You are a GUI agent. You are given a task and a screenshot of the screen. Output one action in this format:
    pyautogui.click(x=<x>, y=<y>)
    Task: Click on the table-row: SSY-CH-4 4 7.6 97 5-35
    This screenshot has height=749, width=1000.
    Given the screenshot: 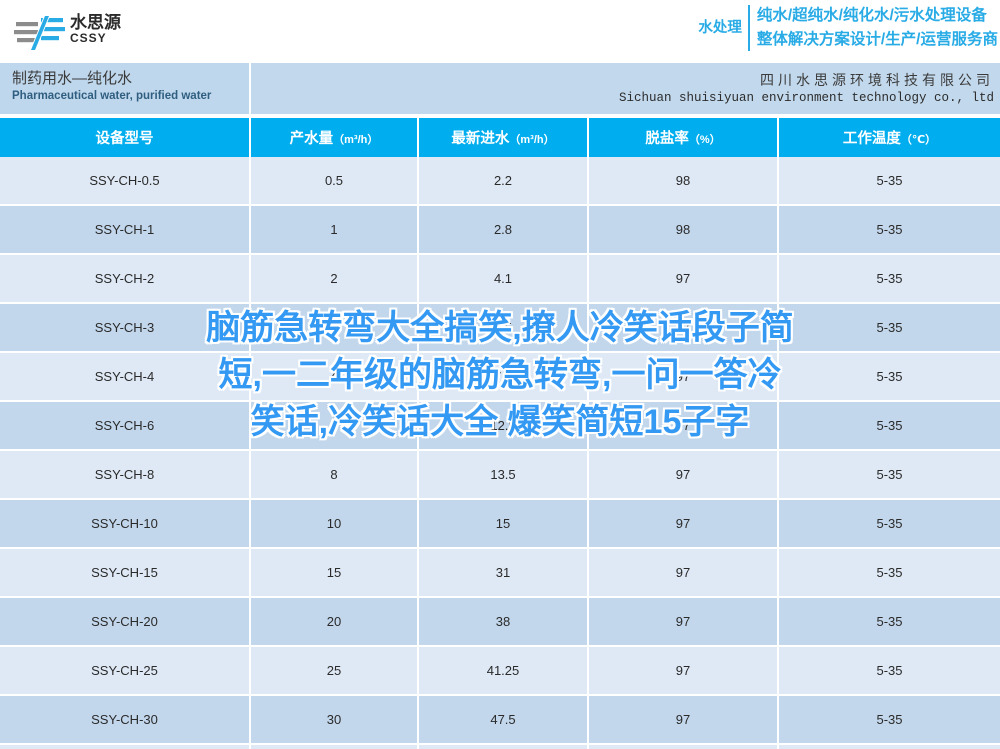 What is the action you would take?
    pyautogui.click(x=500, y=377)
    